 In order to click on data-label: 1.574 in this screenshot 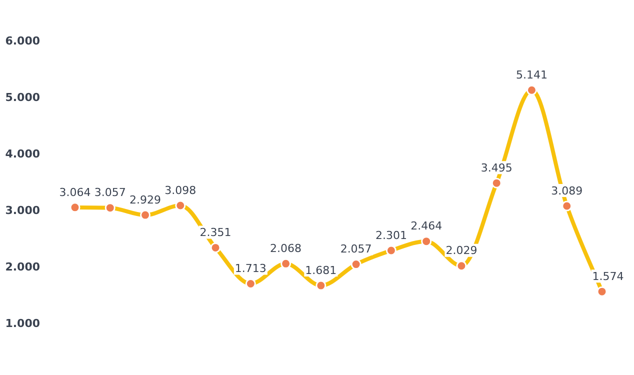, I will do `click(608, 276)`.